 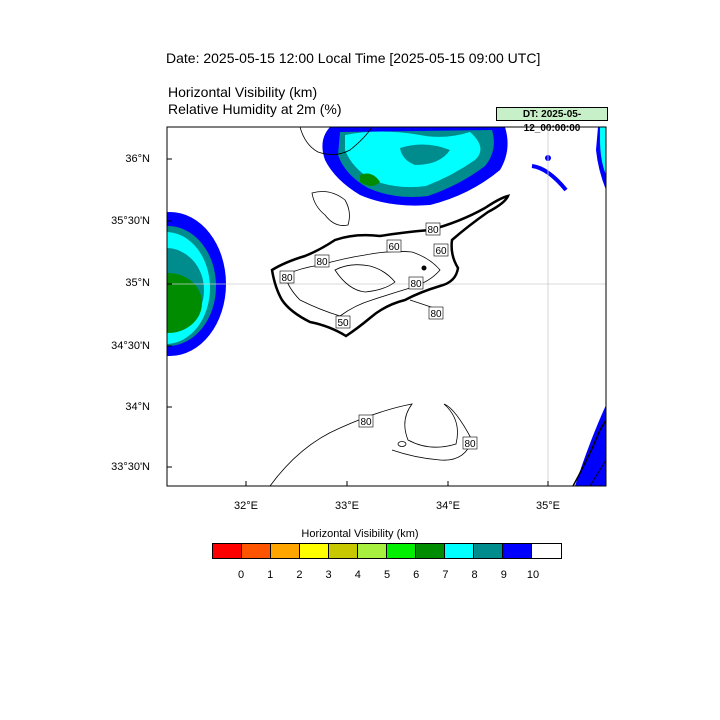 I want to click on east-visibility-cyan, so click(x=603, y=151).